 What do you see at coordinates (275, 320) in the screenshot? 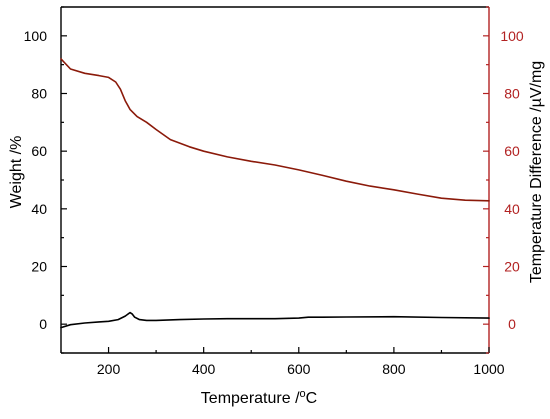
I see `dta-series-line` at bounding box center [275, 320].